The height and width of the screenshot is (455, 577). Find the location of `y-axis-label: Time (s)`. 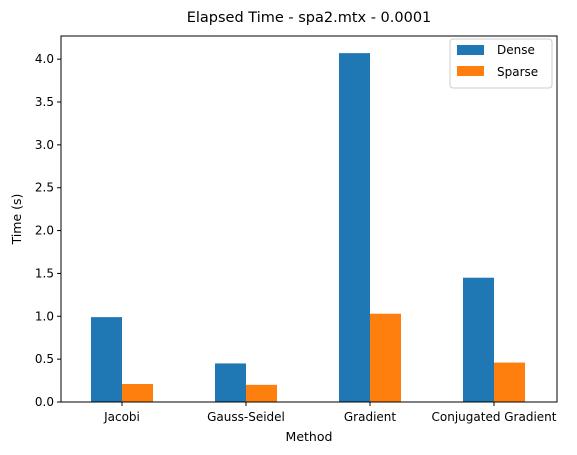

y-axis-label: Time (s) is located at coordinates (16, 220).